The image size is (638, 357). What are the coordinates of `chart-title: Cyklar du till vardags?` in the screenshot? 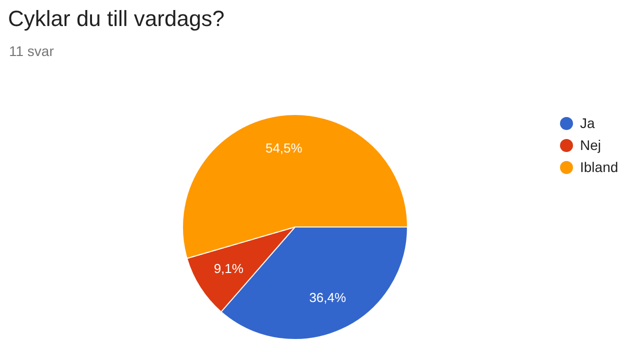 It's located at (116, 19).